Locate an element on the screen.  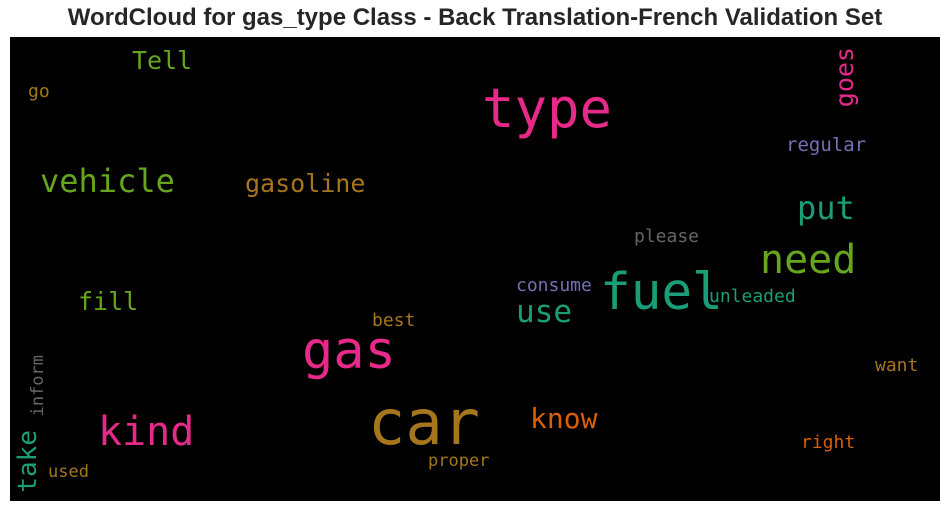
word-car: car is located at coordinates (424, 422).